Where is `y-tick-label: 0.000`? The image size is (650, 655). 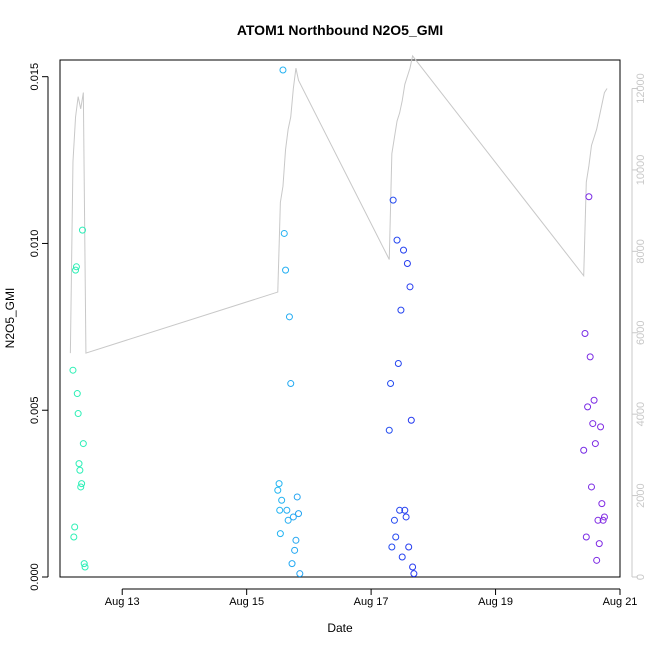
y-tick-label: 0.000 is located at coordinates (35, 577).